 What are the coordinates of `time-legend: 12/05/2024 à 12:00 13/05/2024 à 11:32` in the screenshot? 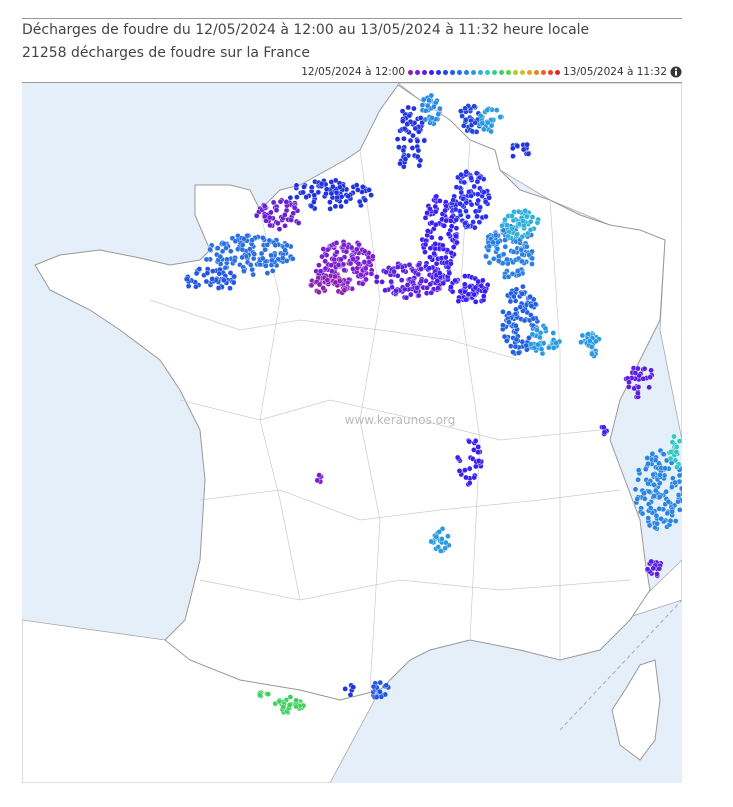 It's located at (491, 72).